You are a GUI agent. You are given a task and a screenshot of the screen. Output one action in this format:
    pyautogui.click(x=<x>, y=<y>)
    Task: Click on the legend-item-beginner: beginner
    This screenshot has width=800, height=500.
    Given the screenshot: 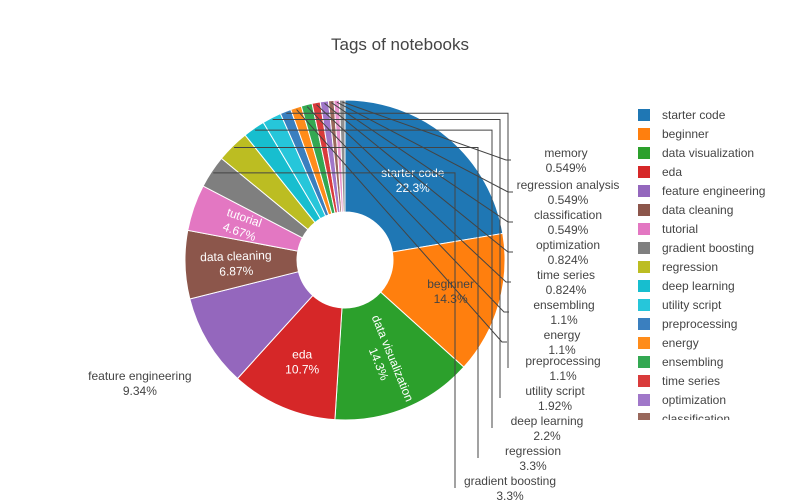 What is the action you would take?
    pyautogui.click(x=673, y=134)
    